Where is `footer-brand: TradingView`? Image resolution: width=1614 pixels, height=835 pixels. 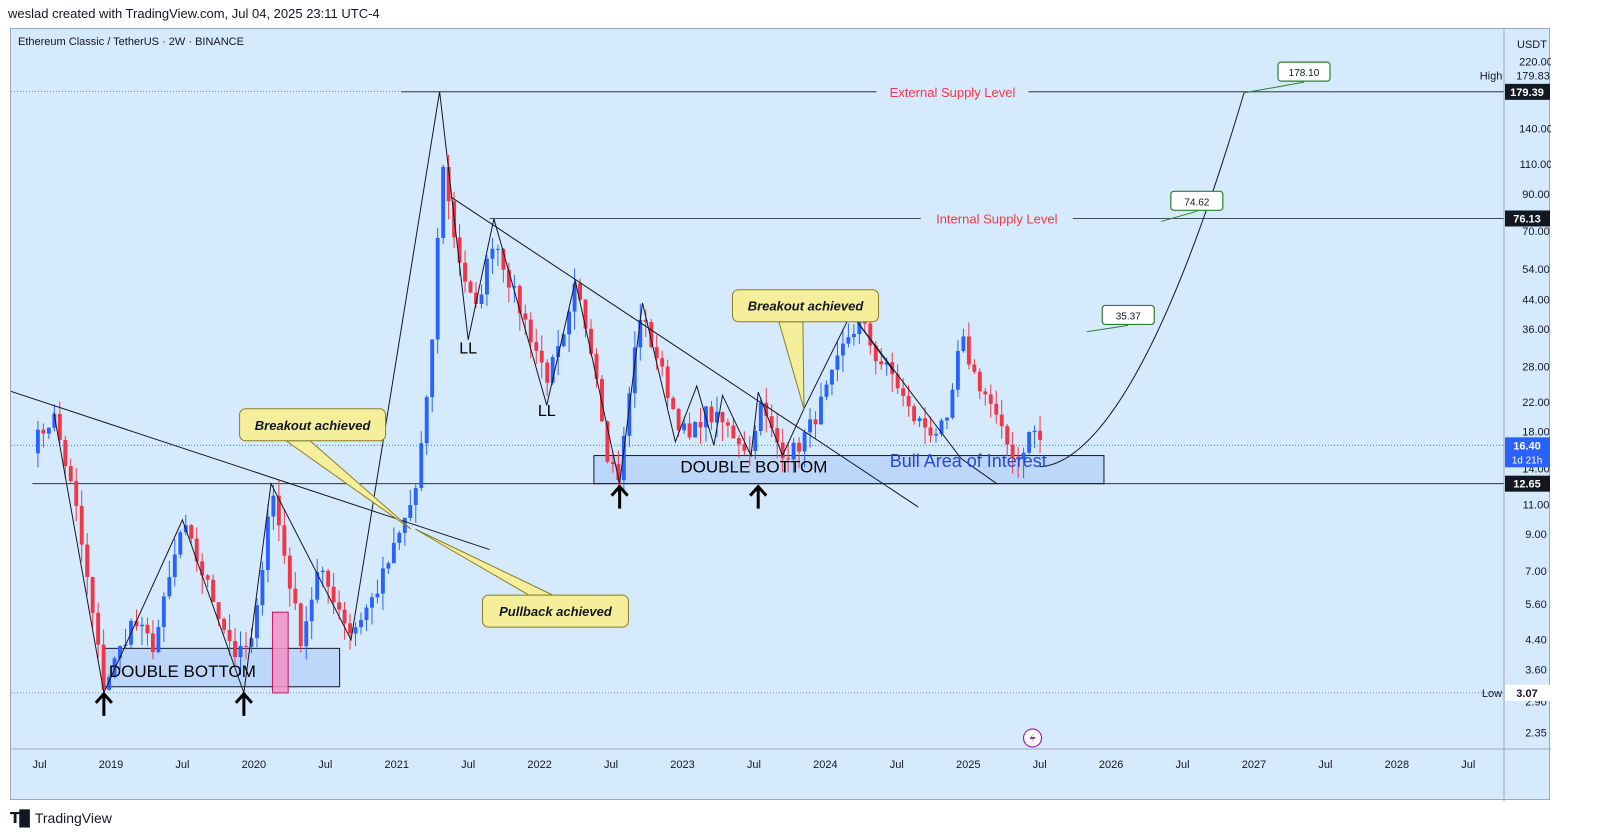 footer-brand: TradingView is located at coordinates (73, 818).